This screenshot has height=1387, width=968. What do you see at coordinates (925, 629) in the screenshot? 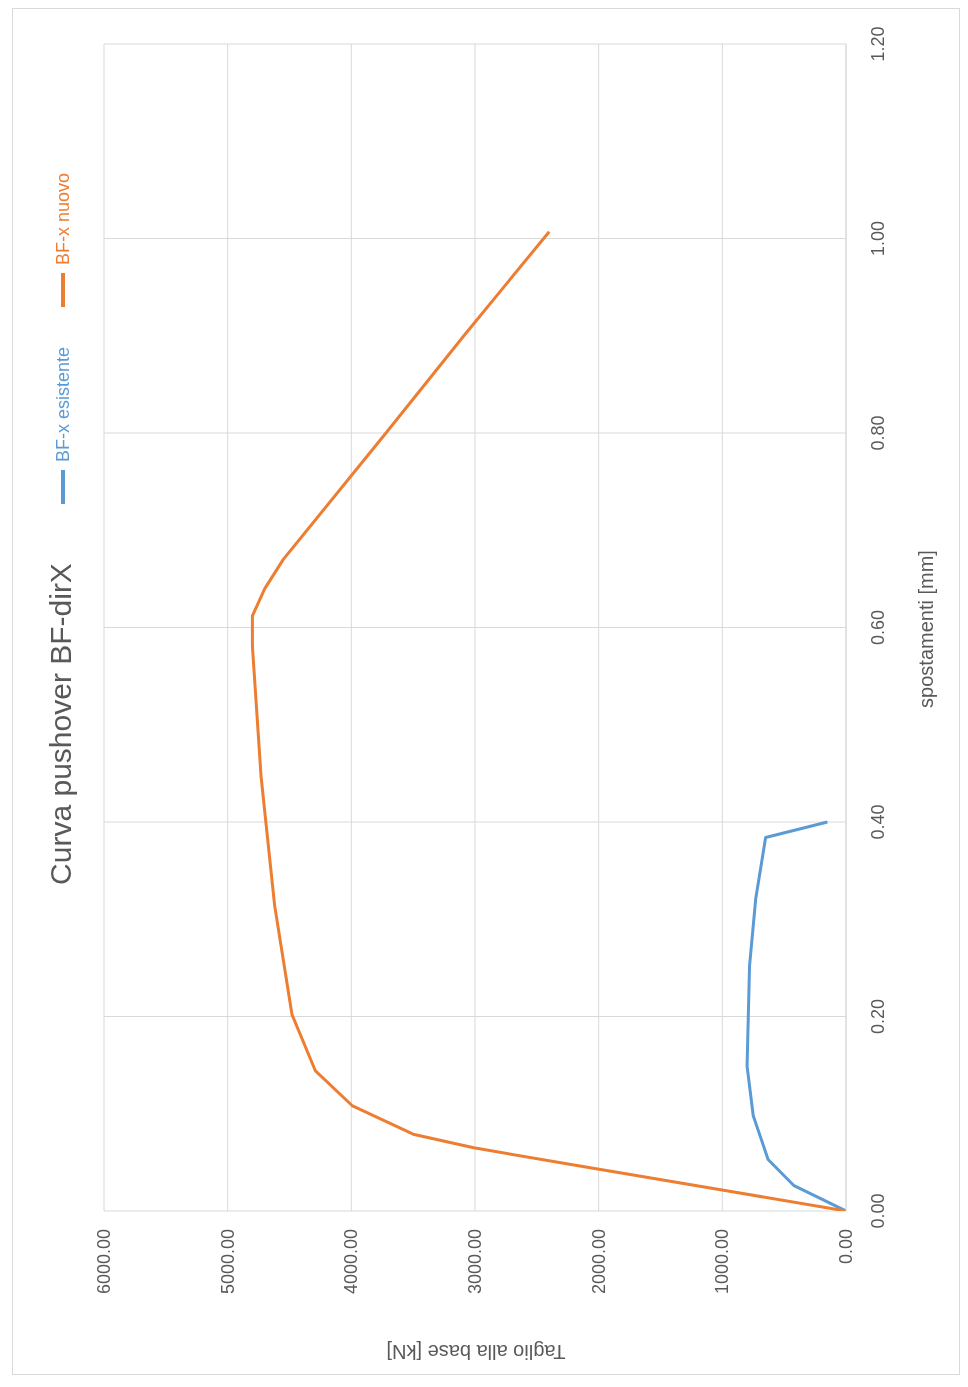
I see `y-axis-title: spostamenti [mm]` at bounding box center [925, 629].